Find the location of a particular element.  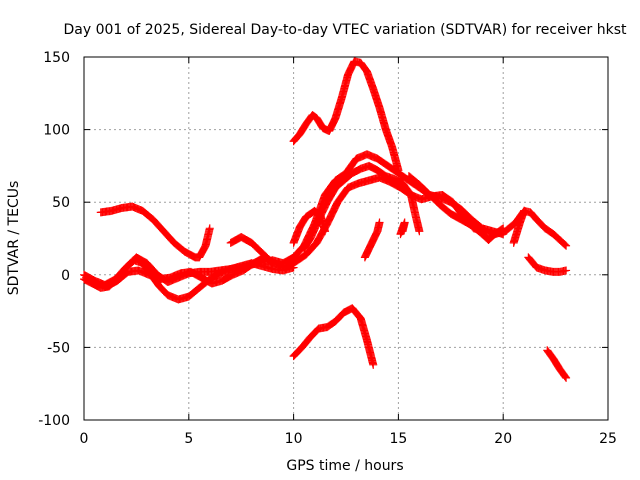

series-s10 is located at coordinates (372, 240).